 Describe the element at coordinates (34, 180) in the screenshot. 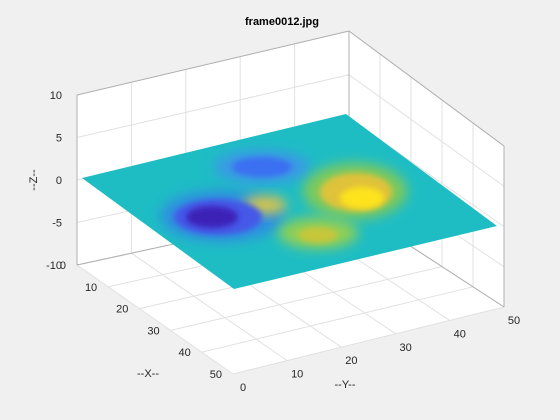

I see `z-axis-label: --Z--` at that location.